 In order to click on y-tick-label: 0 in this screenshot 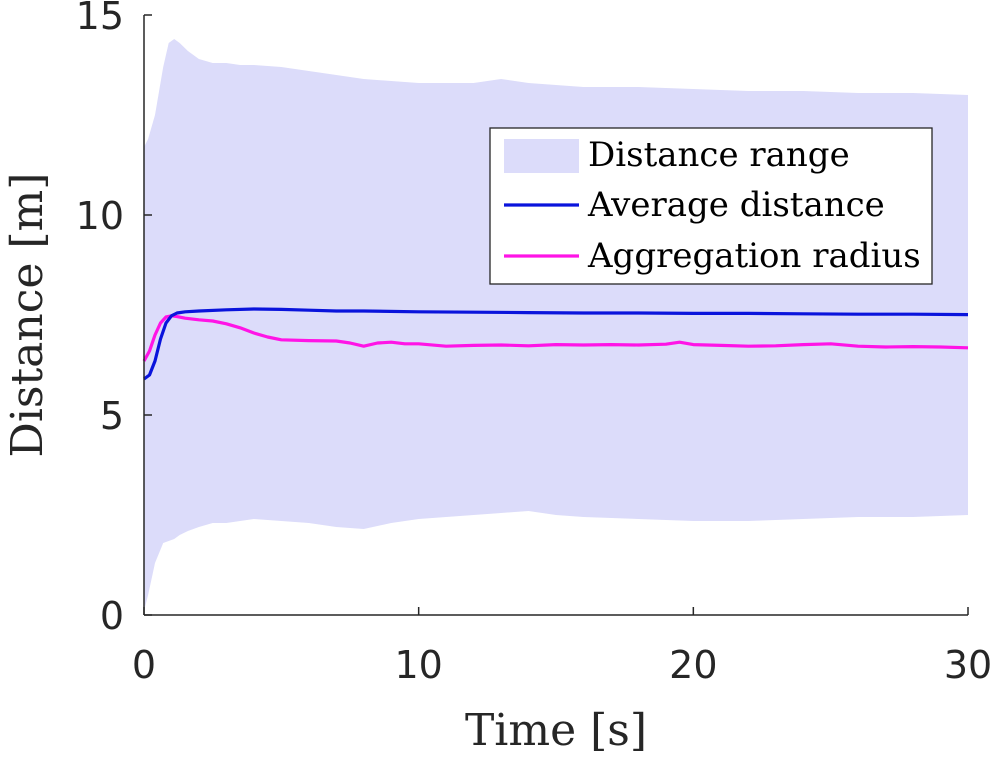, I will do `click(112, 616)`.